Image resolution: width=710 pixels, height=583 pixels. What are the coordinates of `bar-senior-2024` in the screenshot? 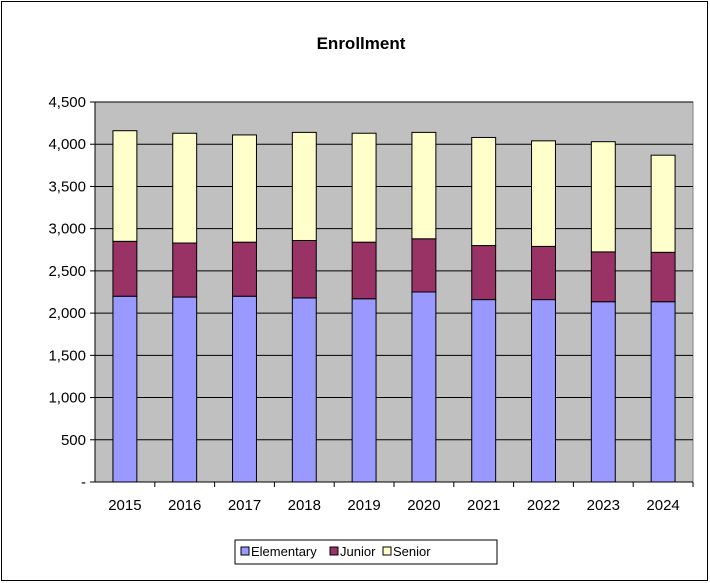 It's located at (663, 203).